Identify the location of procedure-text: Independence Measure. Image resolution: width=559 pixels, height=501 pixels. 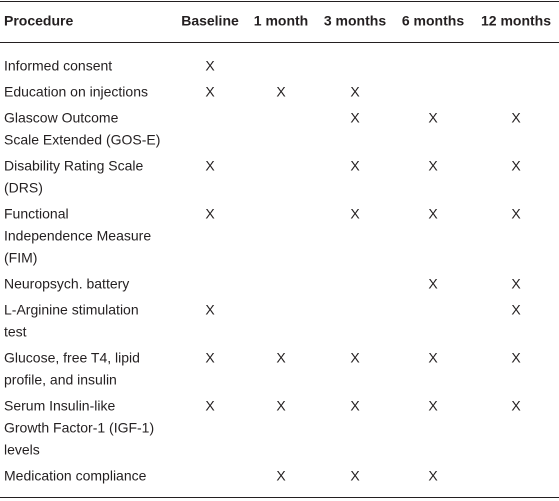
(77, 236).